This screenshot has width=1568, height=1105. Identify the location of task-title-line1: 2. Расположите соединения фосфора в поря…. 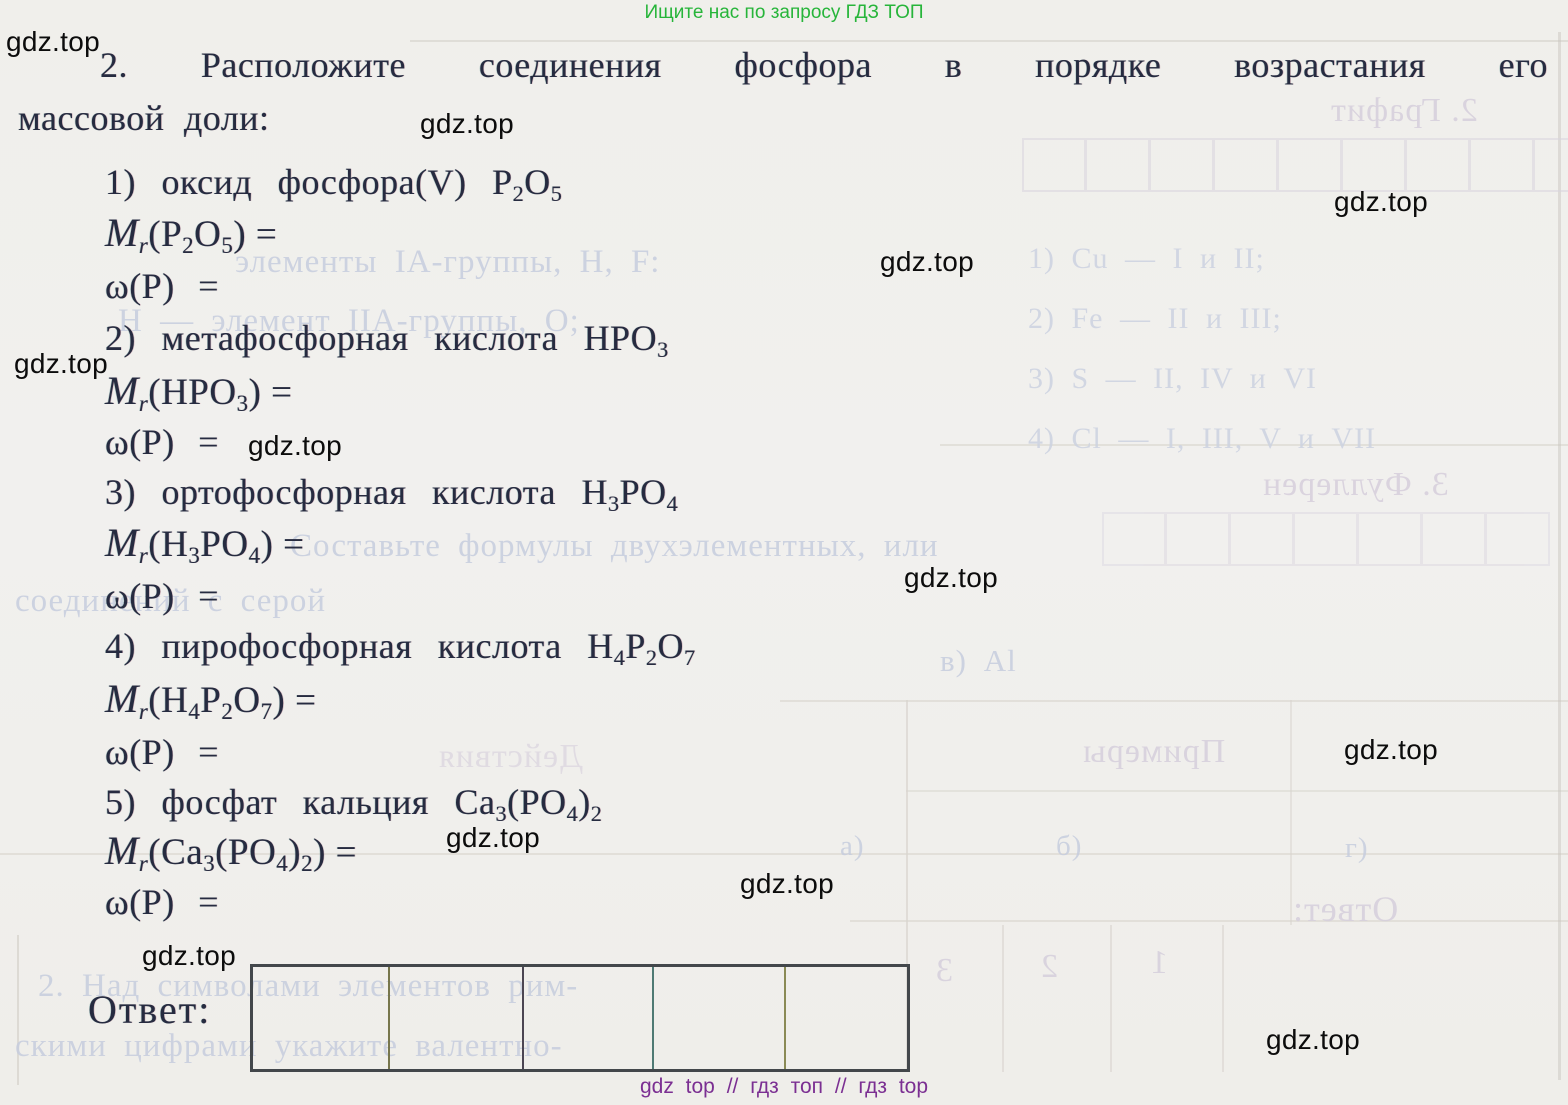
(824, 65).